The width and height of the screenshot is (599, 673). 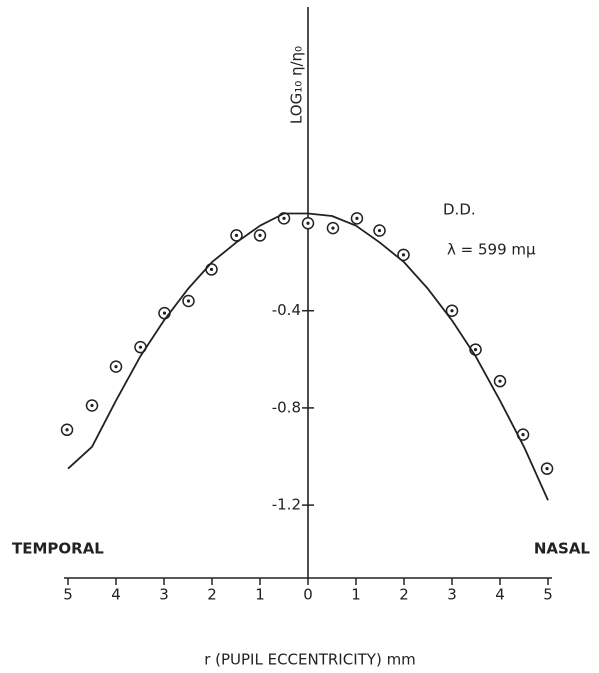 I want to click on annotation: NASAL, so click(x=562, y=549).